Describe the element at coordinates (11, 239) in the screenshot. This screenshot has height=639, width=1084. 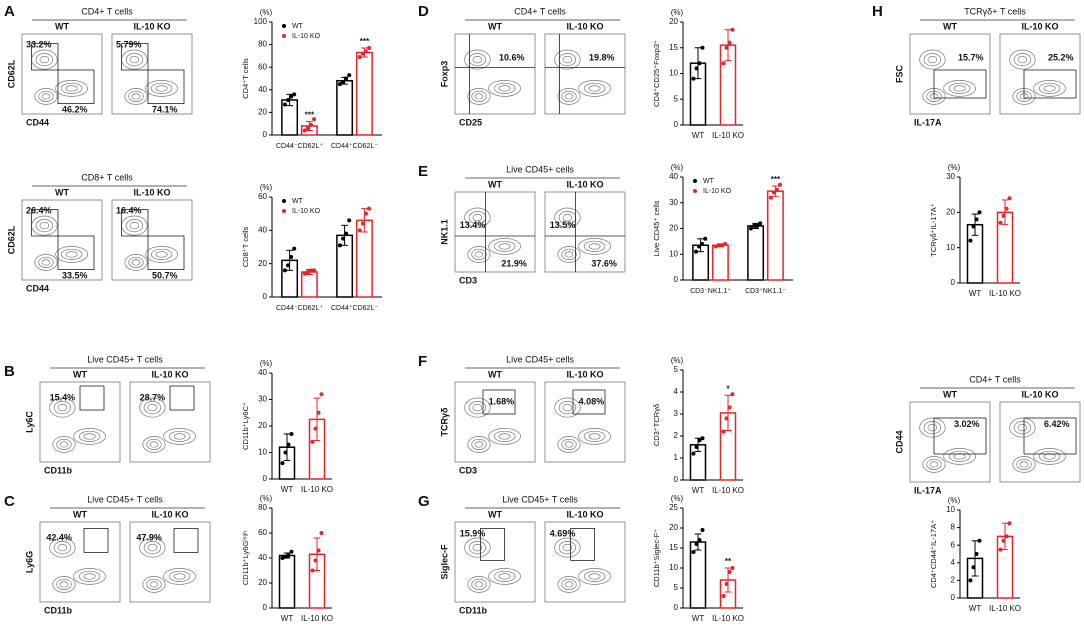
I see `flow-y-label: CD62L` at that location.